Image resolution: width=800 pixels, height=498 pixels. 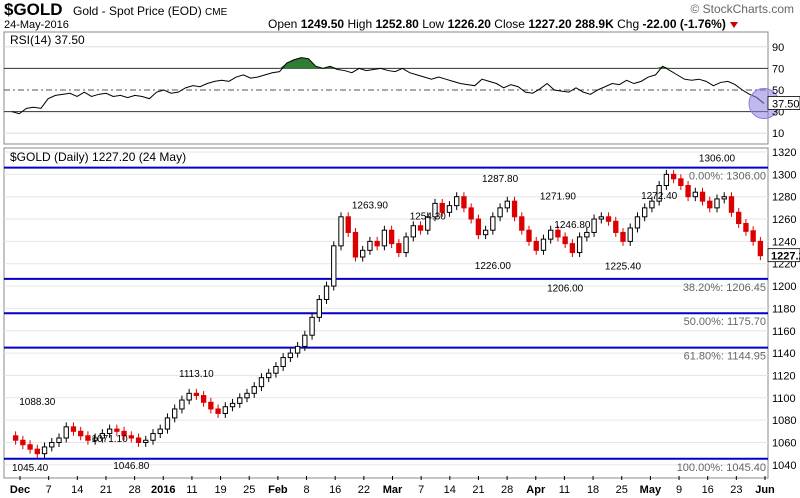 I want to click on date-tick-label: Feb, so click(x=278, y=490).